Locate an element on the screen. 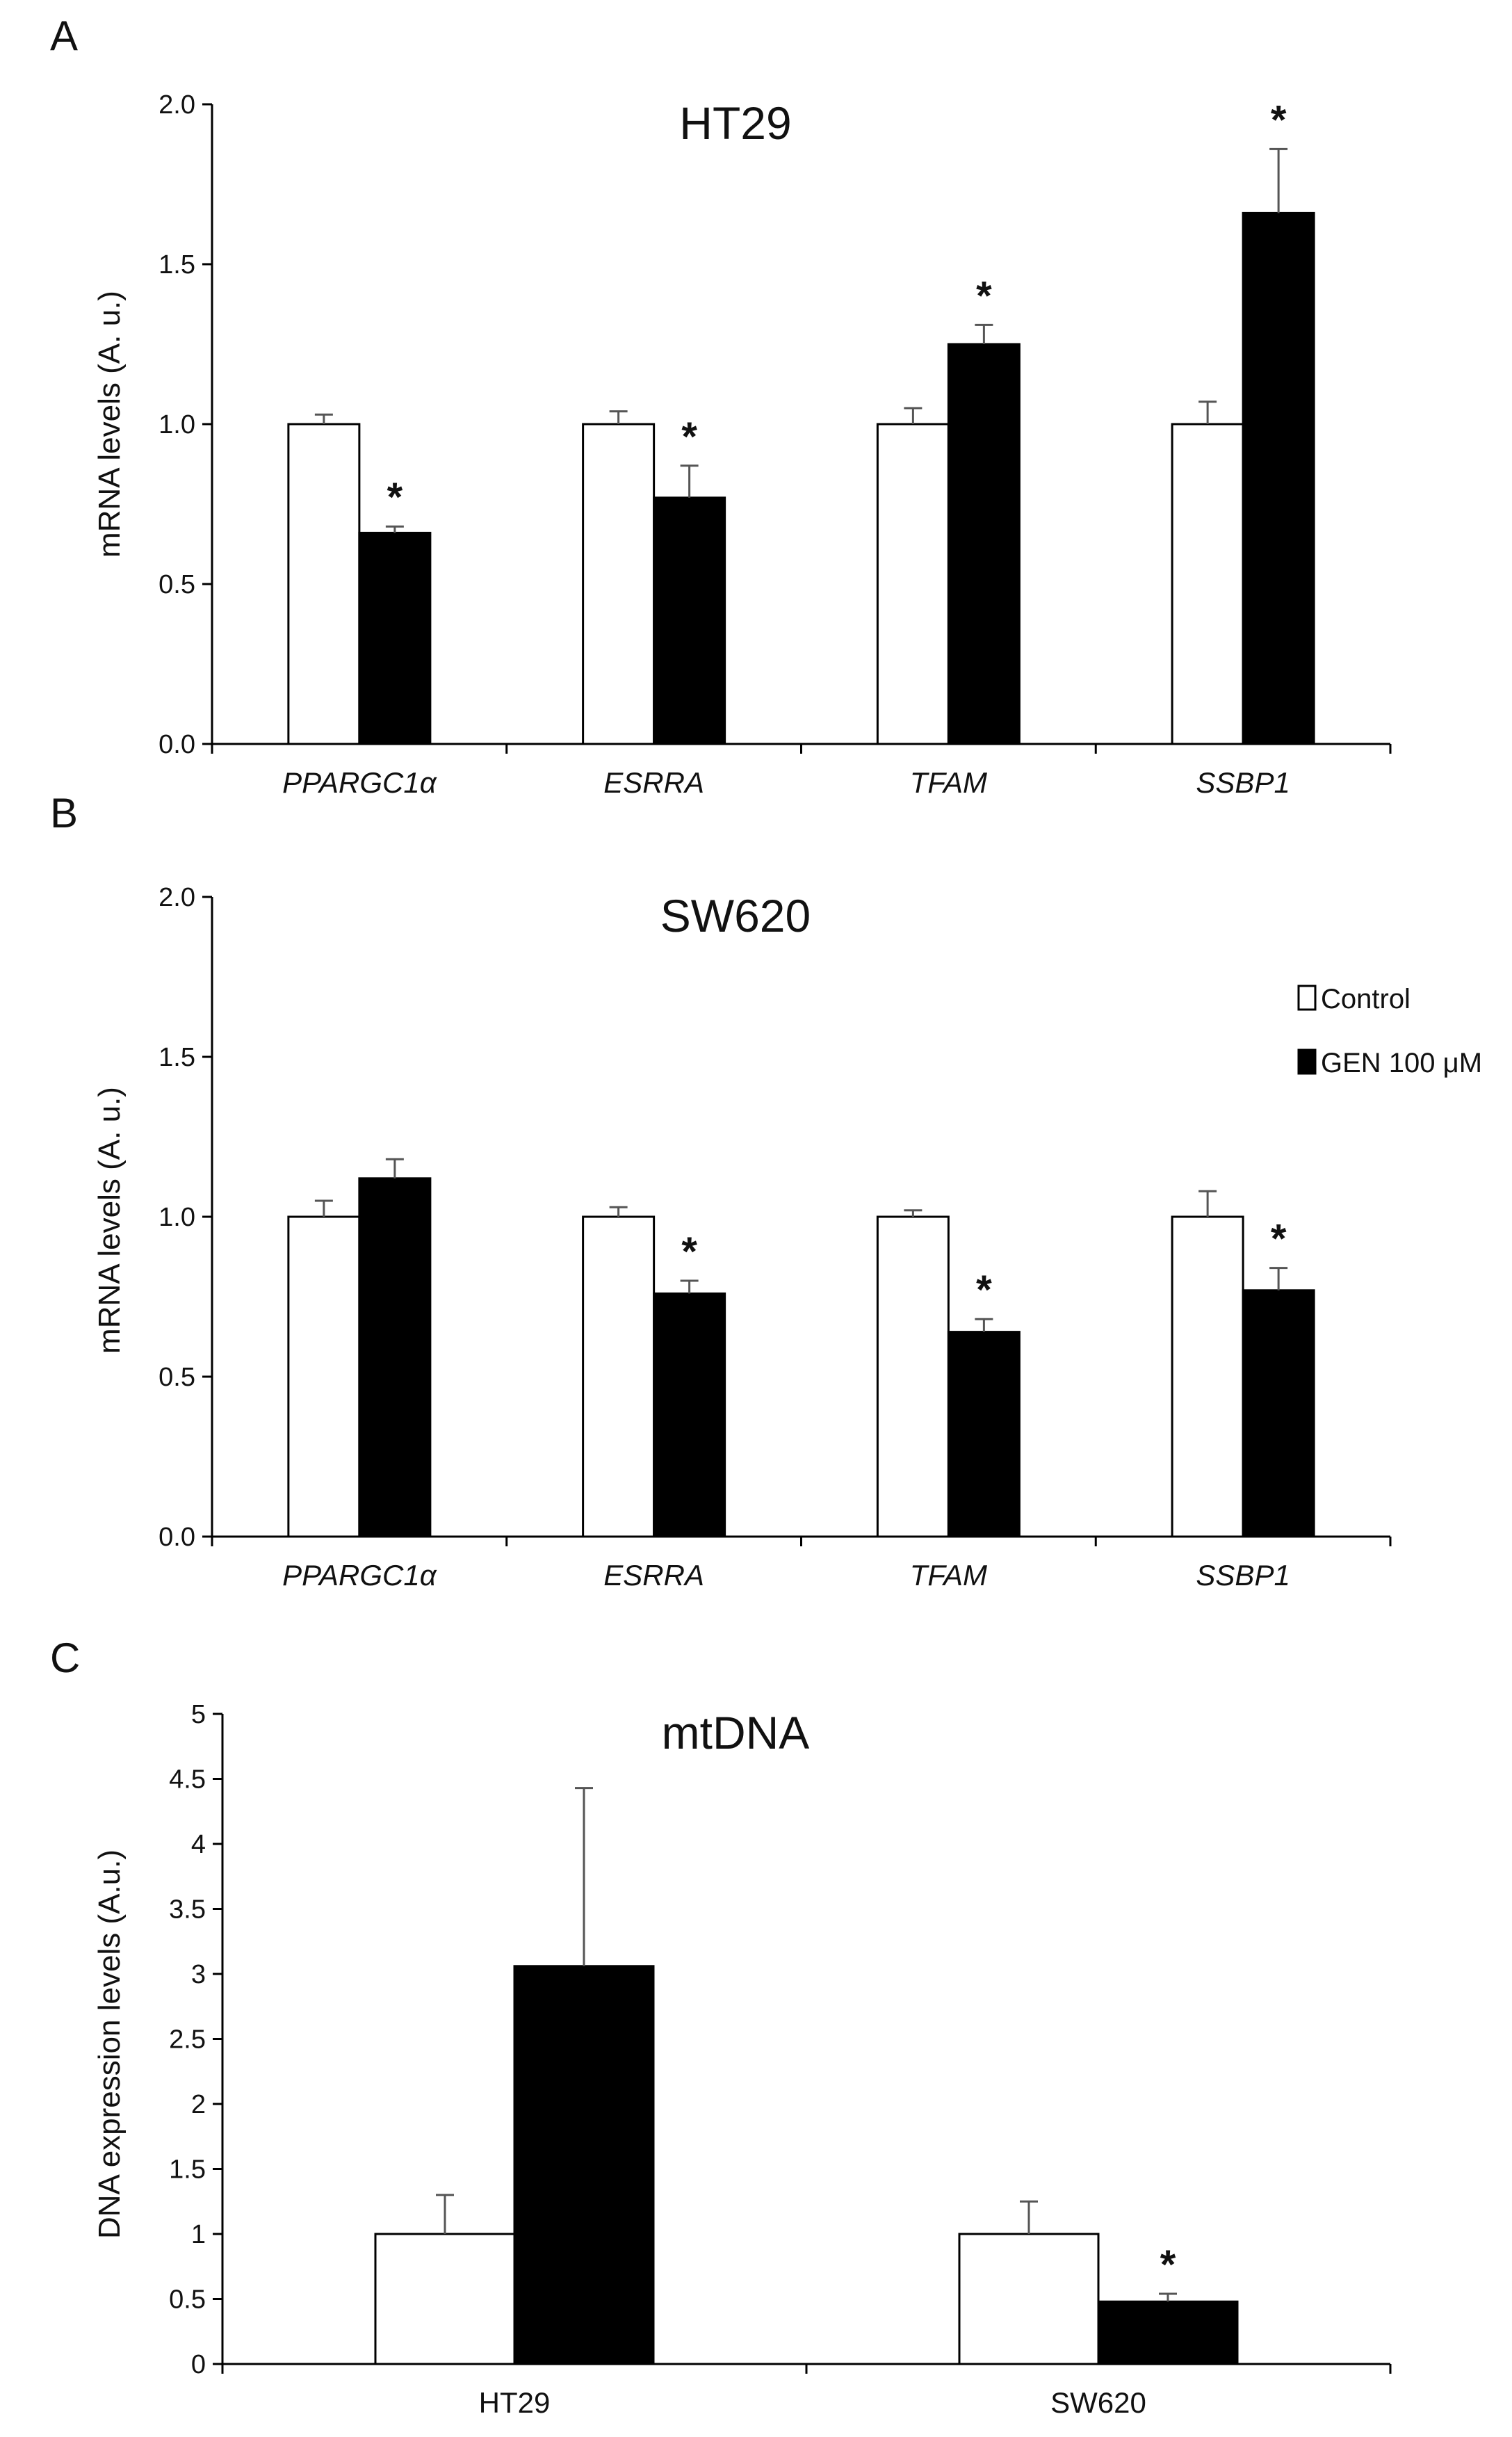 This screenshot has height=2437, width=1512. y-tick-label: 4 is located at coordinates (198, 1844).